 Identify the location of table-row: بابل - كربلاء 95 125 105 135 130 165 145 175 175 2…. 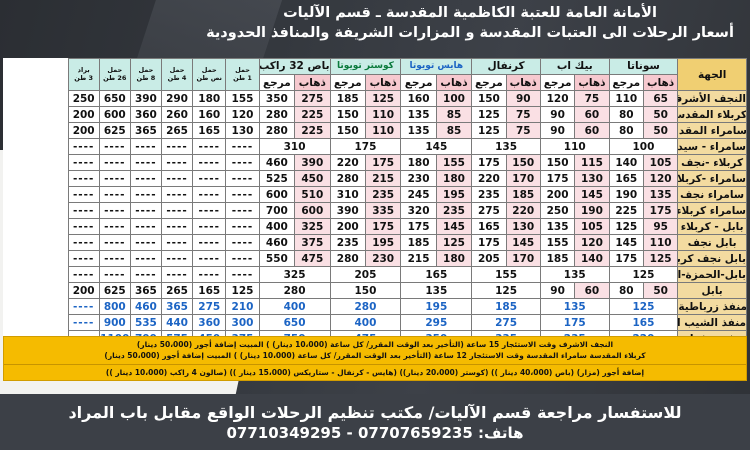
(375, 226).